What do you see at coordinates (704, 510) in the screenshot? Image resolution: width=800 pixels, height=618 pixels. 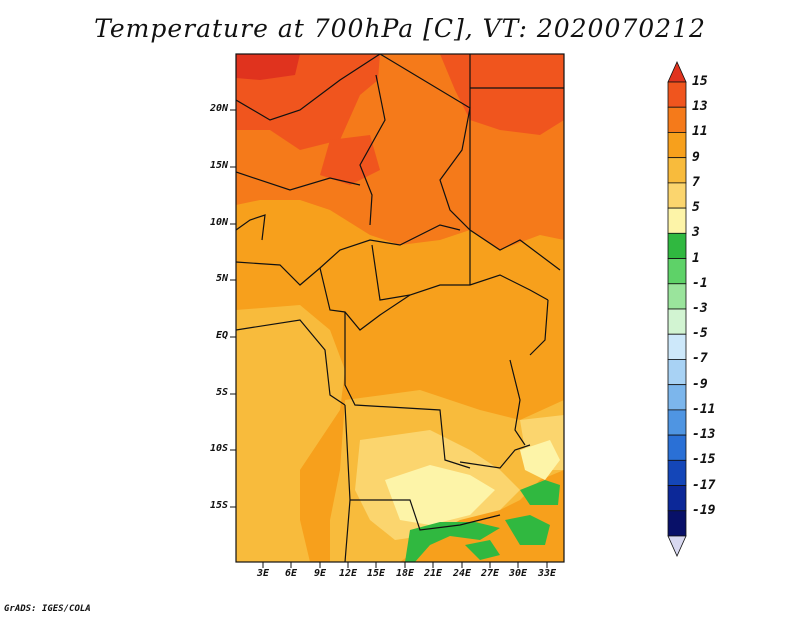 I see `colorbar-label: -19` at bounding box center [704, 510].